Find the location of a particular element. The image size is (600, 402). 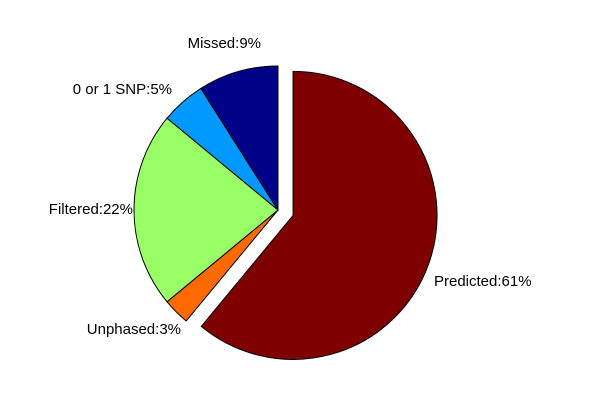

slice-label-predicted: Predicted:61% is located at coordinates (483, 281).